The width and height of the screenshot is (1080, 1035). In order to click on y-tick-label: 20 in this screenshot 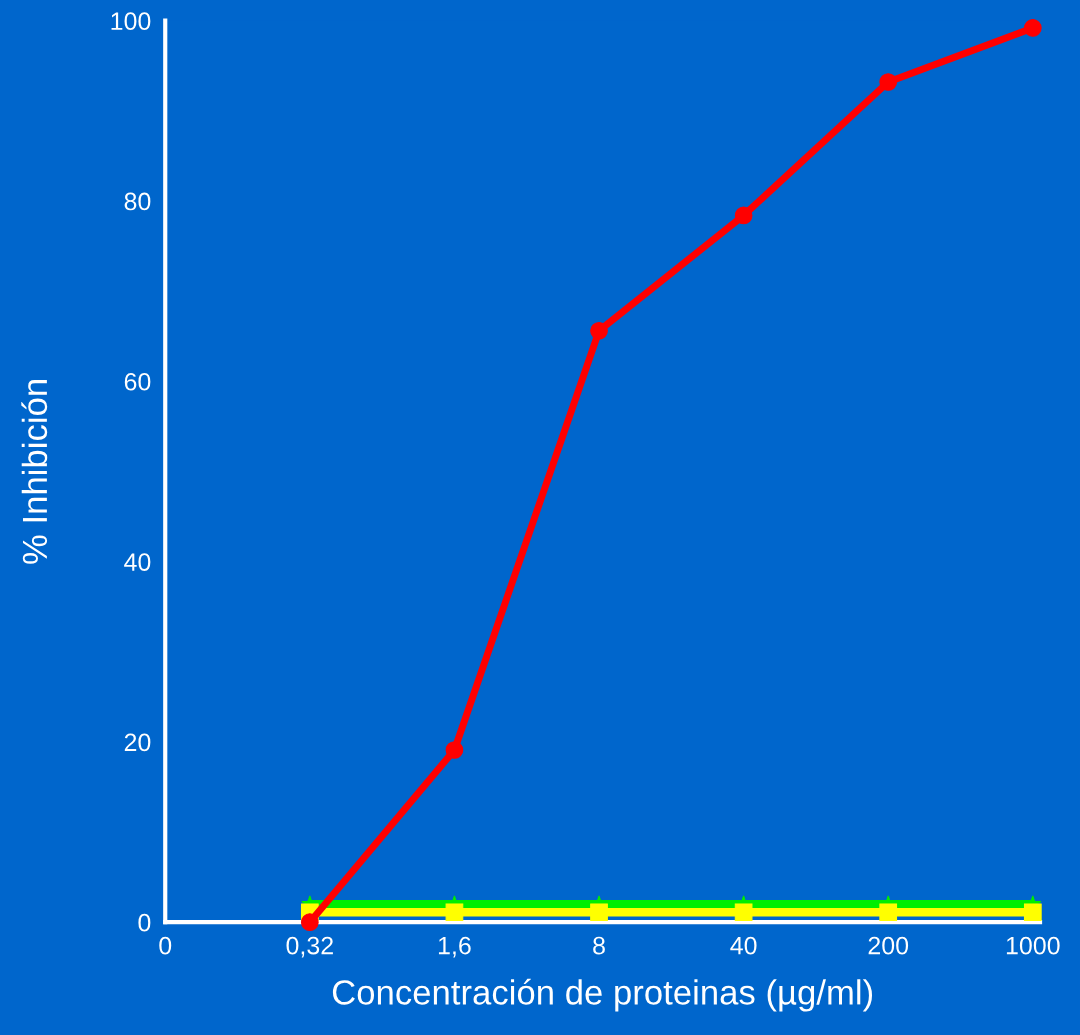, I will do `click(137, 742)`.